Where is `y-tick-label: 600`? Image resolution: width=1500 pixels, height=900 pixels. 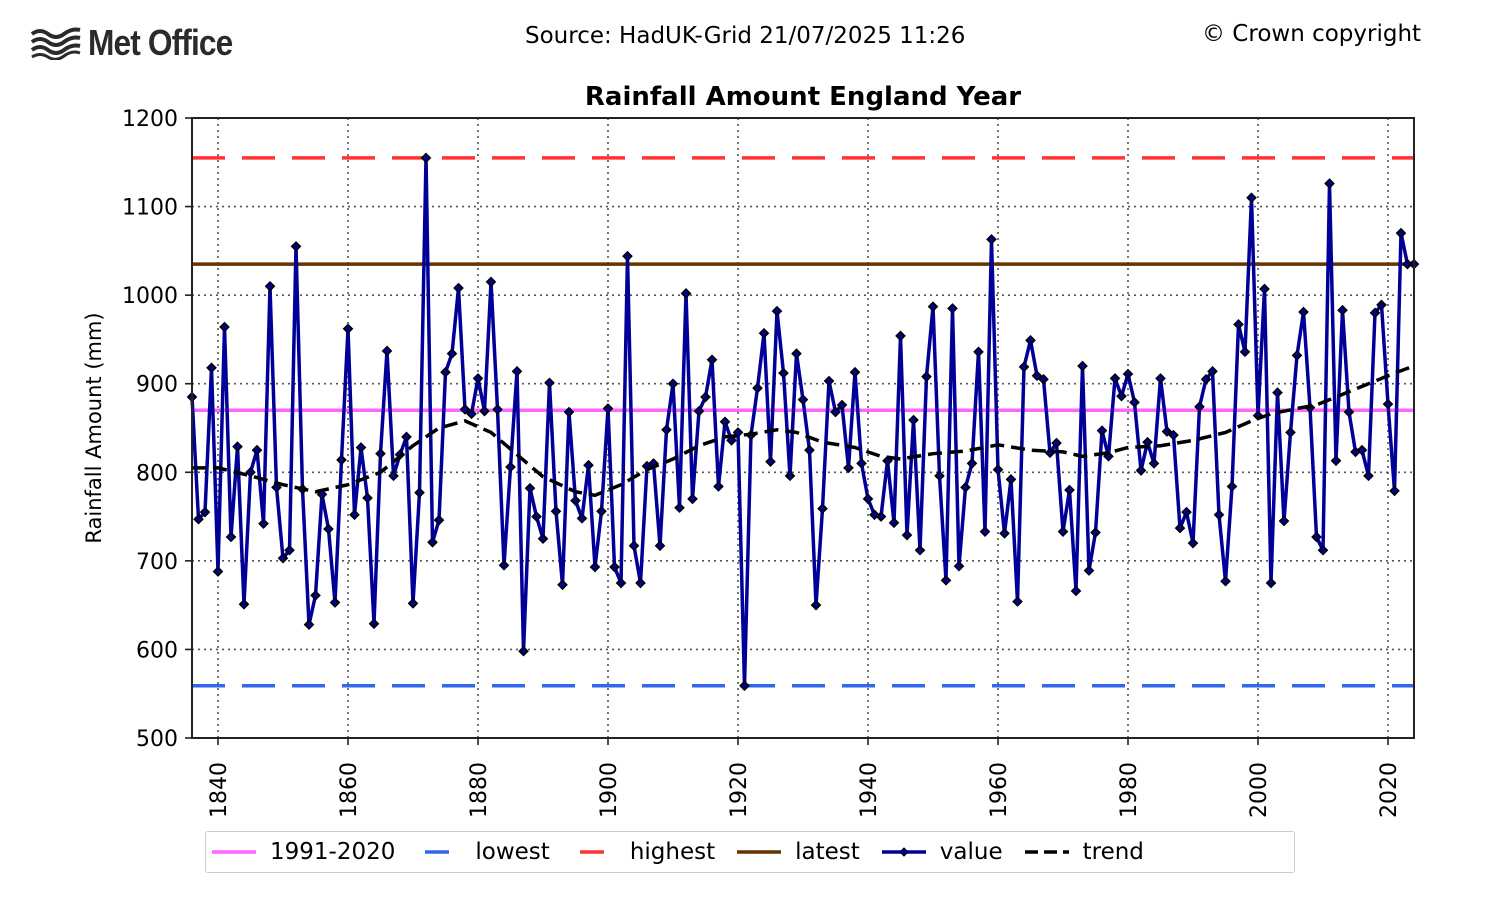
y-tick-label: 600 is located at coordinates (157, 650).